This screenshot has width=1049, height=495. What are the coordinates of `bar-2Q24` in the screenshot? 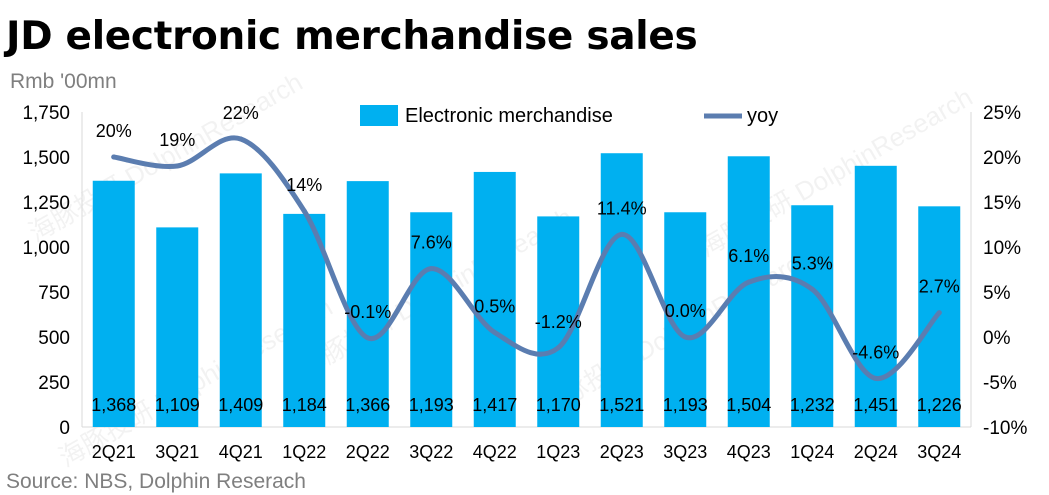 It's located at (875, 296).